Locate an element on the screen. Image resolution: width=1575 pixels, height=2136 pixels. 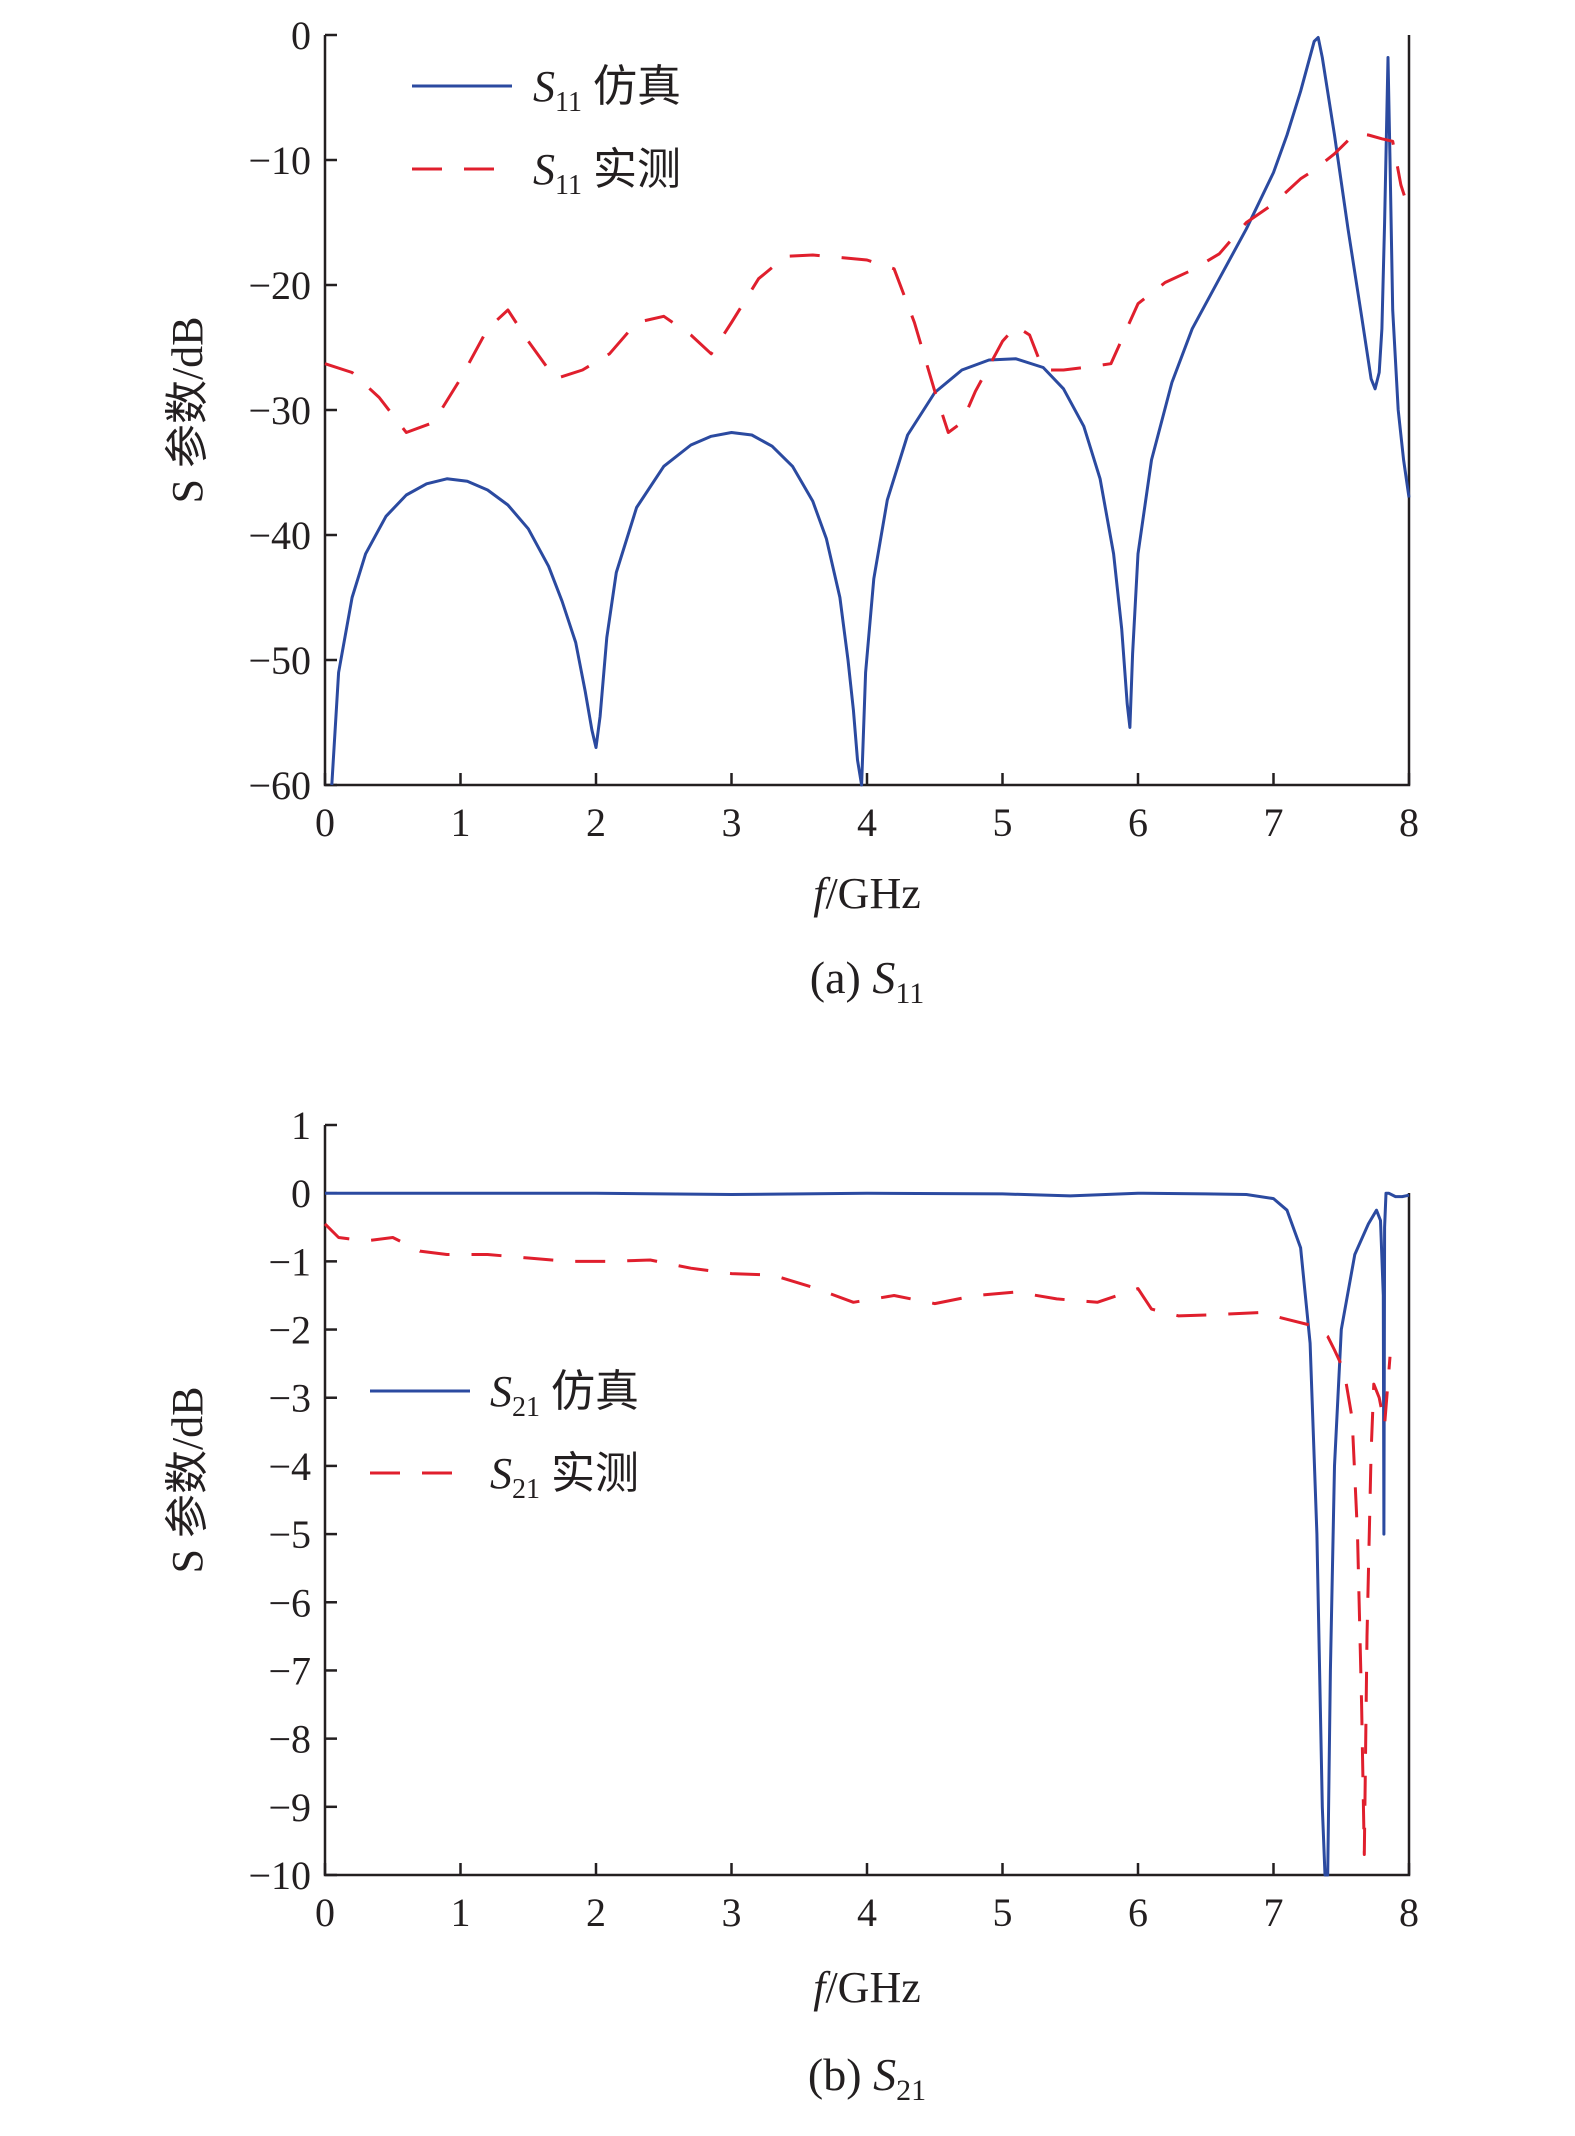
panel-a-xtick-label: 3 is located at coordinates (732, 822).